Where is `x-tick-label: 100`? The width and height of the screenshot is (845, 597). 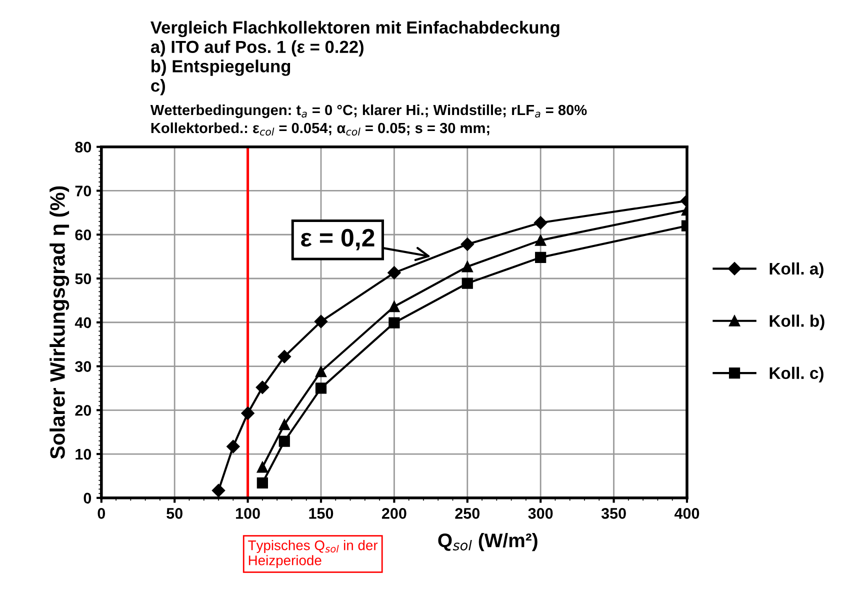 x-tick-label: 100 is located at coordinates (248, 513).